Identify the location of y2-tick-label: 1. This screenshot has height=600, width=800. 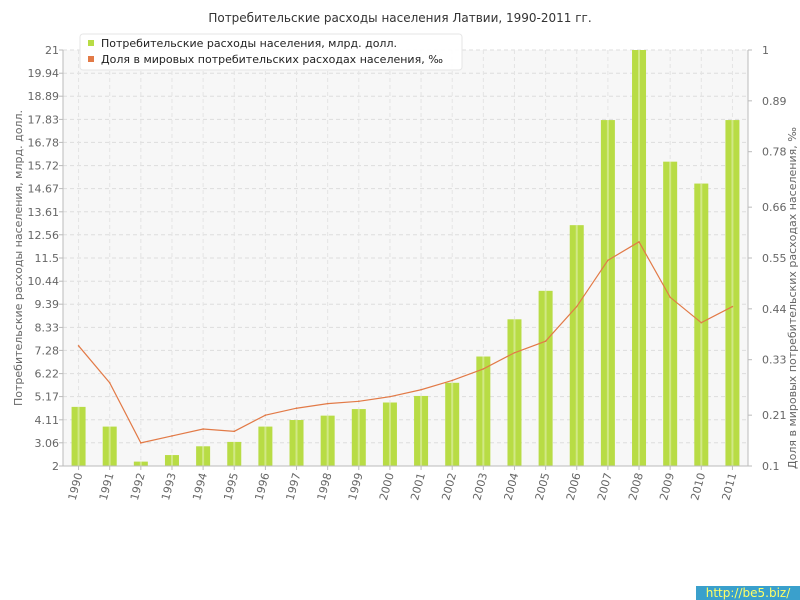
(765, 50).